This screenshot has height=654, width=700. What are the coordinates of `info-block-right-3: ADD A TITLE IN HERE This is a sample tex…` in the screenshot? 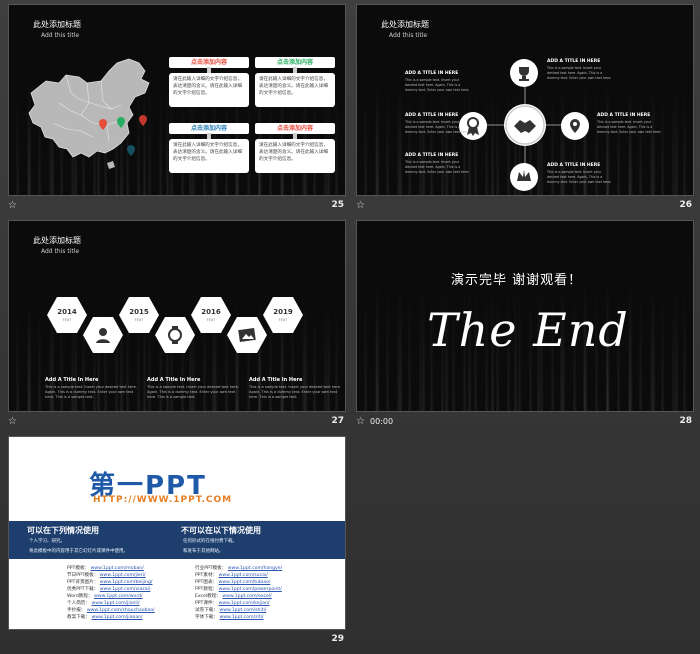 It's located at (580, 173).